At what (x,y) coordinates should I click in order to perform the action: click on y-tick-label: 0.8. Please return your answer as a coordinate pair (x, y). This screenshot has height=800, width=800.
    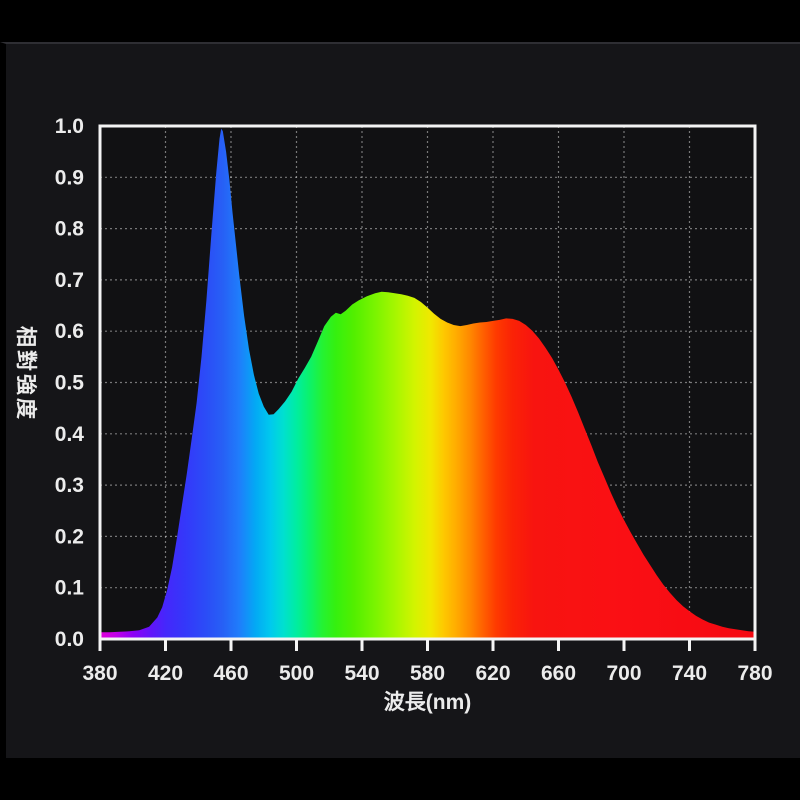
    Looking at the image, I should click on (70, 229).